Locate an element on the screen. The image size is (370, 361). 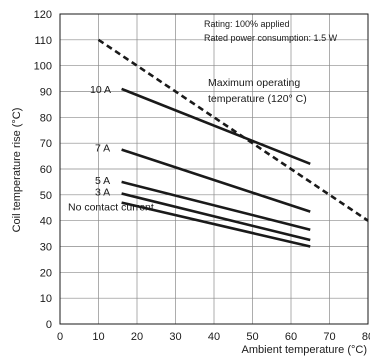
x-tick-label: 40 is located at coordinates (214, 337).